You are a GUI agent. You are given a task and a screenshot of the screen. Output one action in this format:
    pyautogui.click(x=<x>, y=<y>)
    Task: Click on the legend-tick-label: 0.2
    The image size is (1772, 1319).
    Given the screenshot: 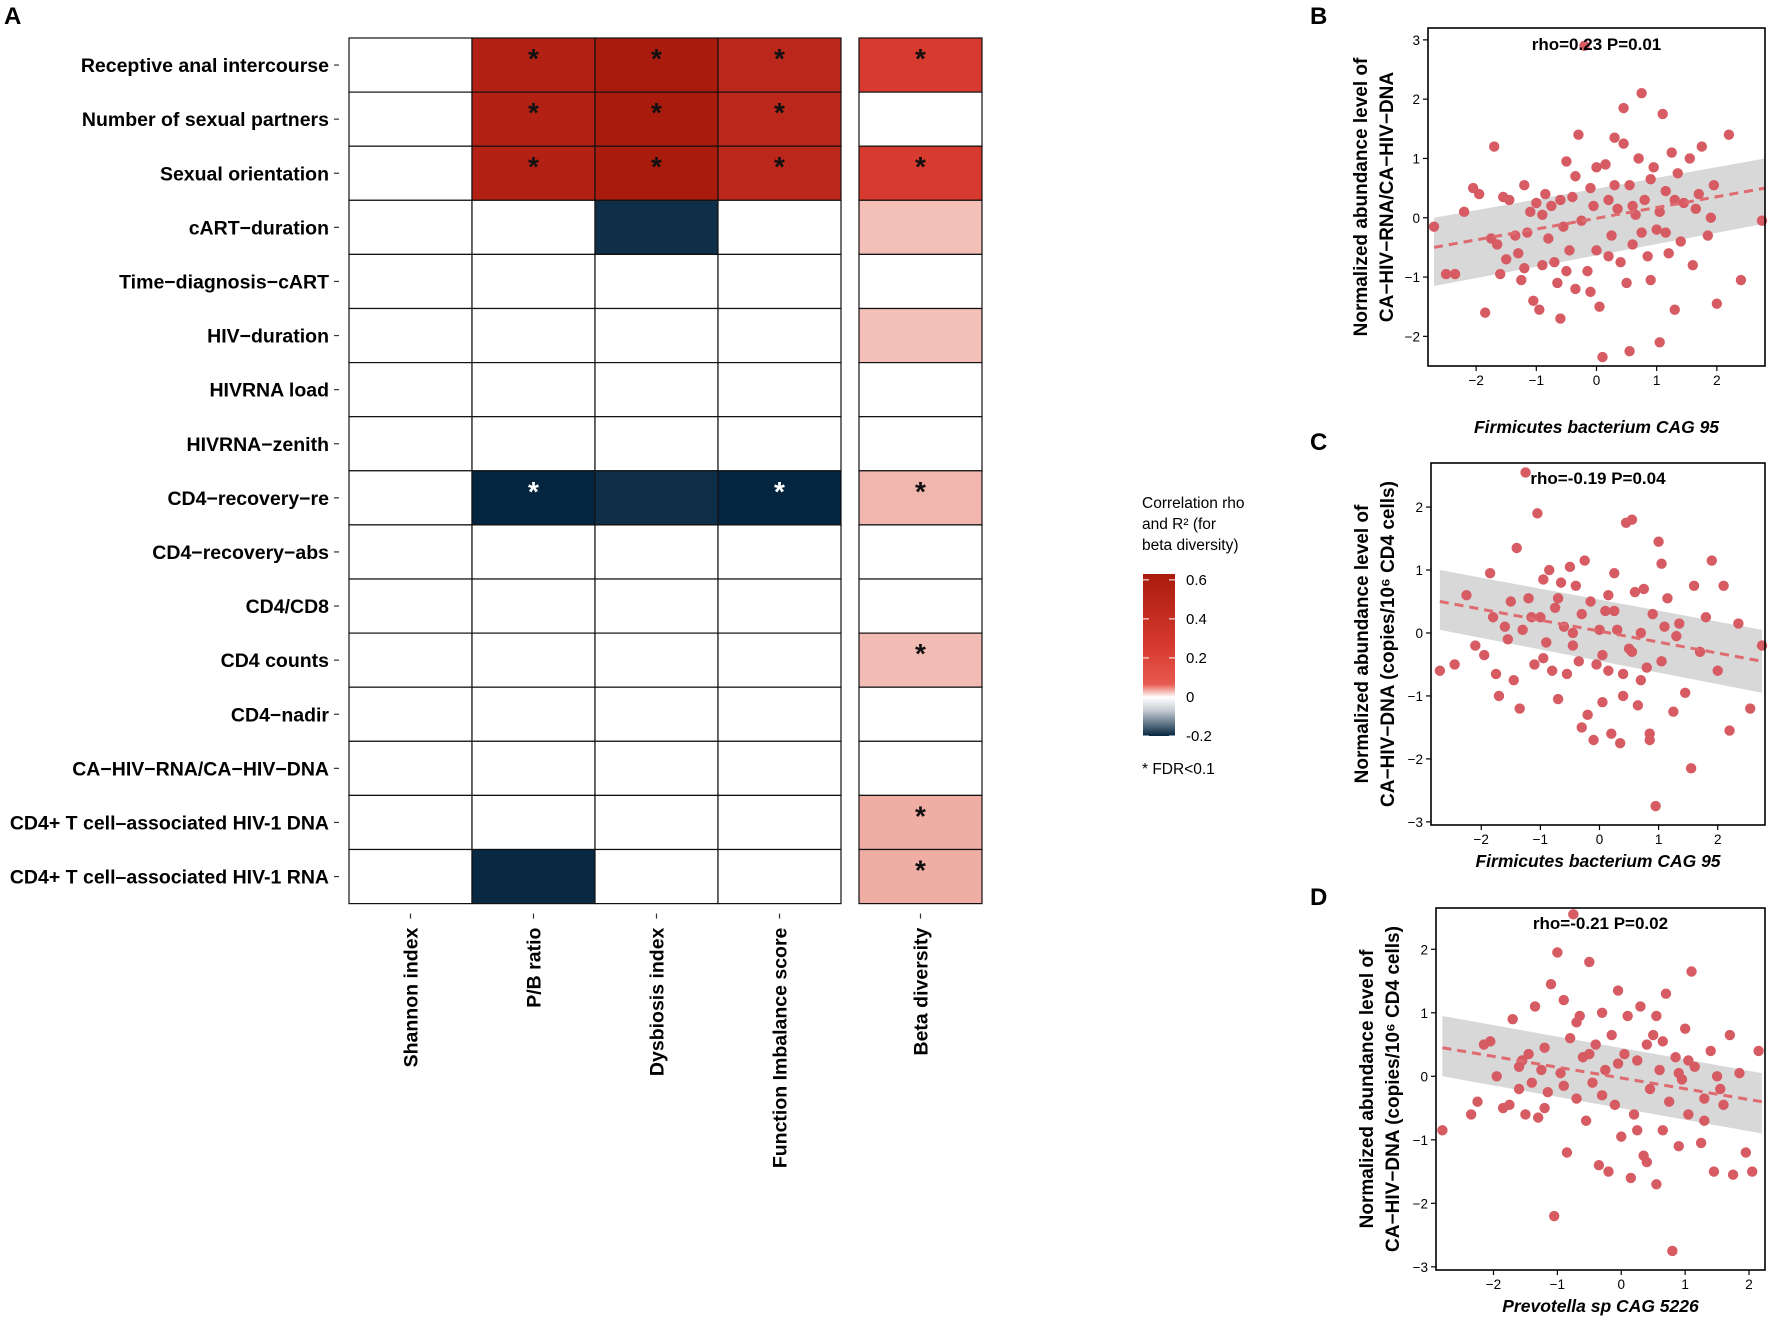 What is the action you would take?
    pyautogui.click(x=1196, y=658)
    